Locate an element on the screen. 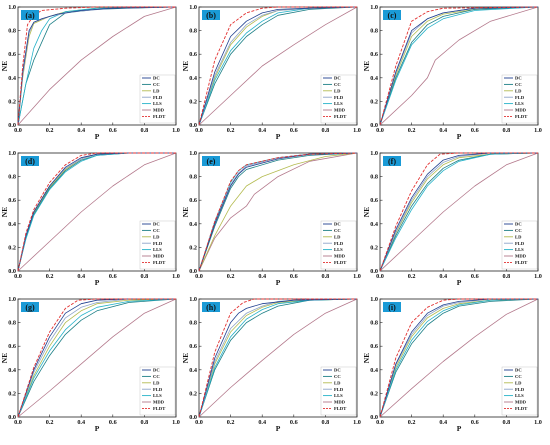 The width and height of the screenshot is (550, 445). panel-label: (a) is located at coordinates (30, 15).